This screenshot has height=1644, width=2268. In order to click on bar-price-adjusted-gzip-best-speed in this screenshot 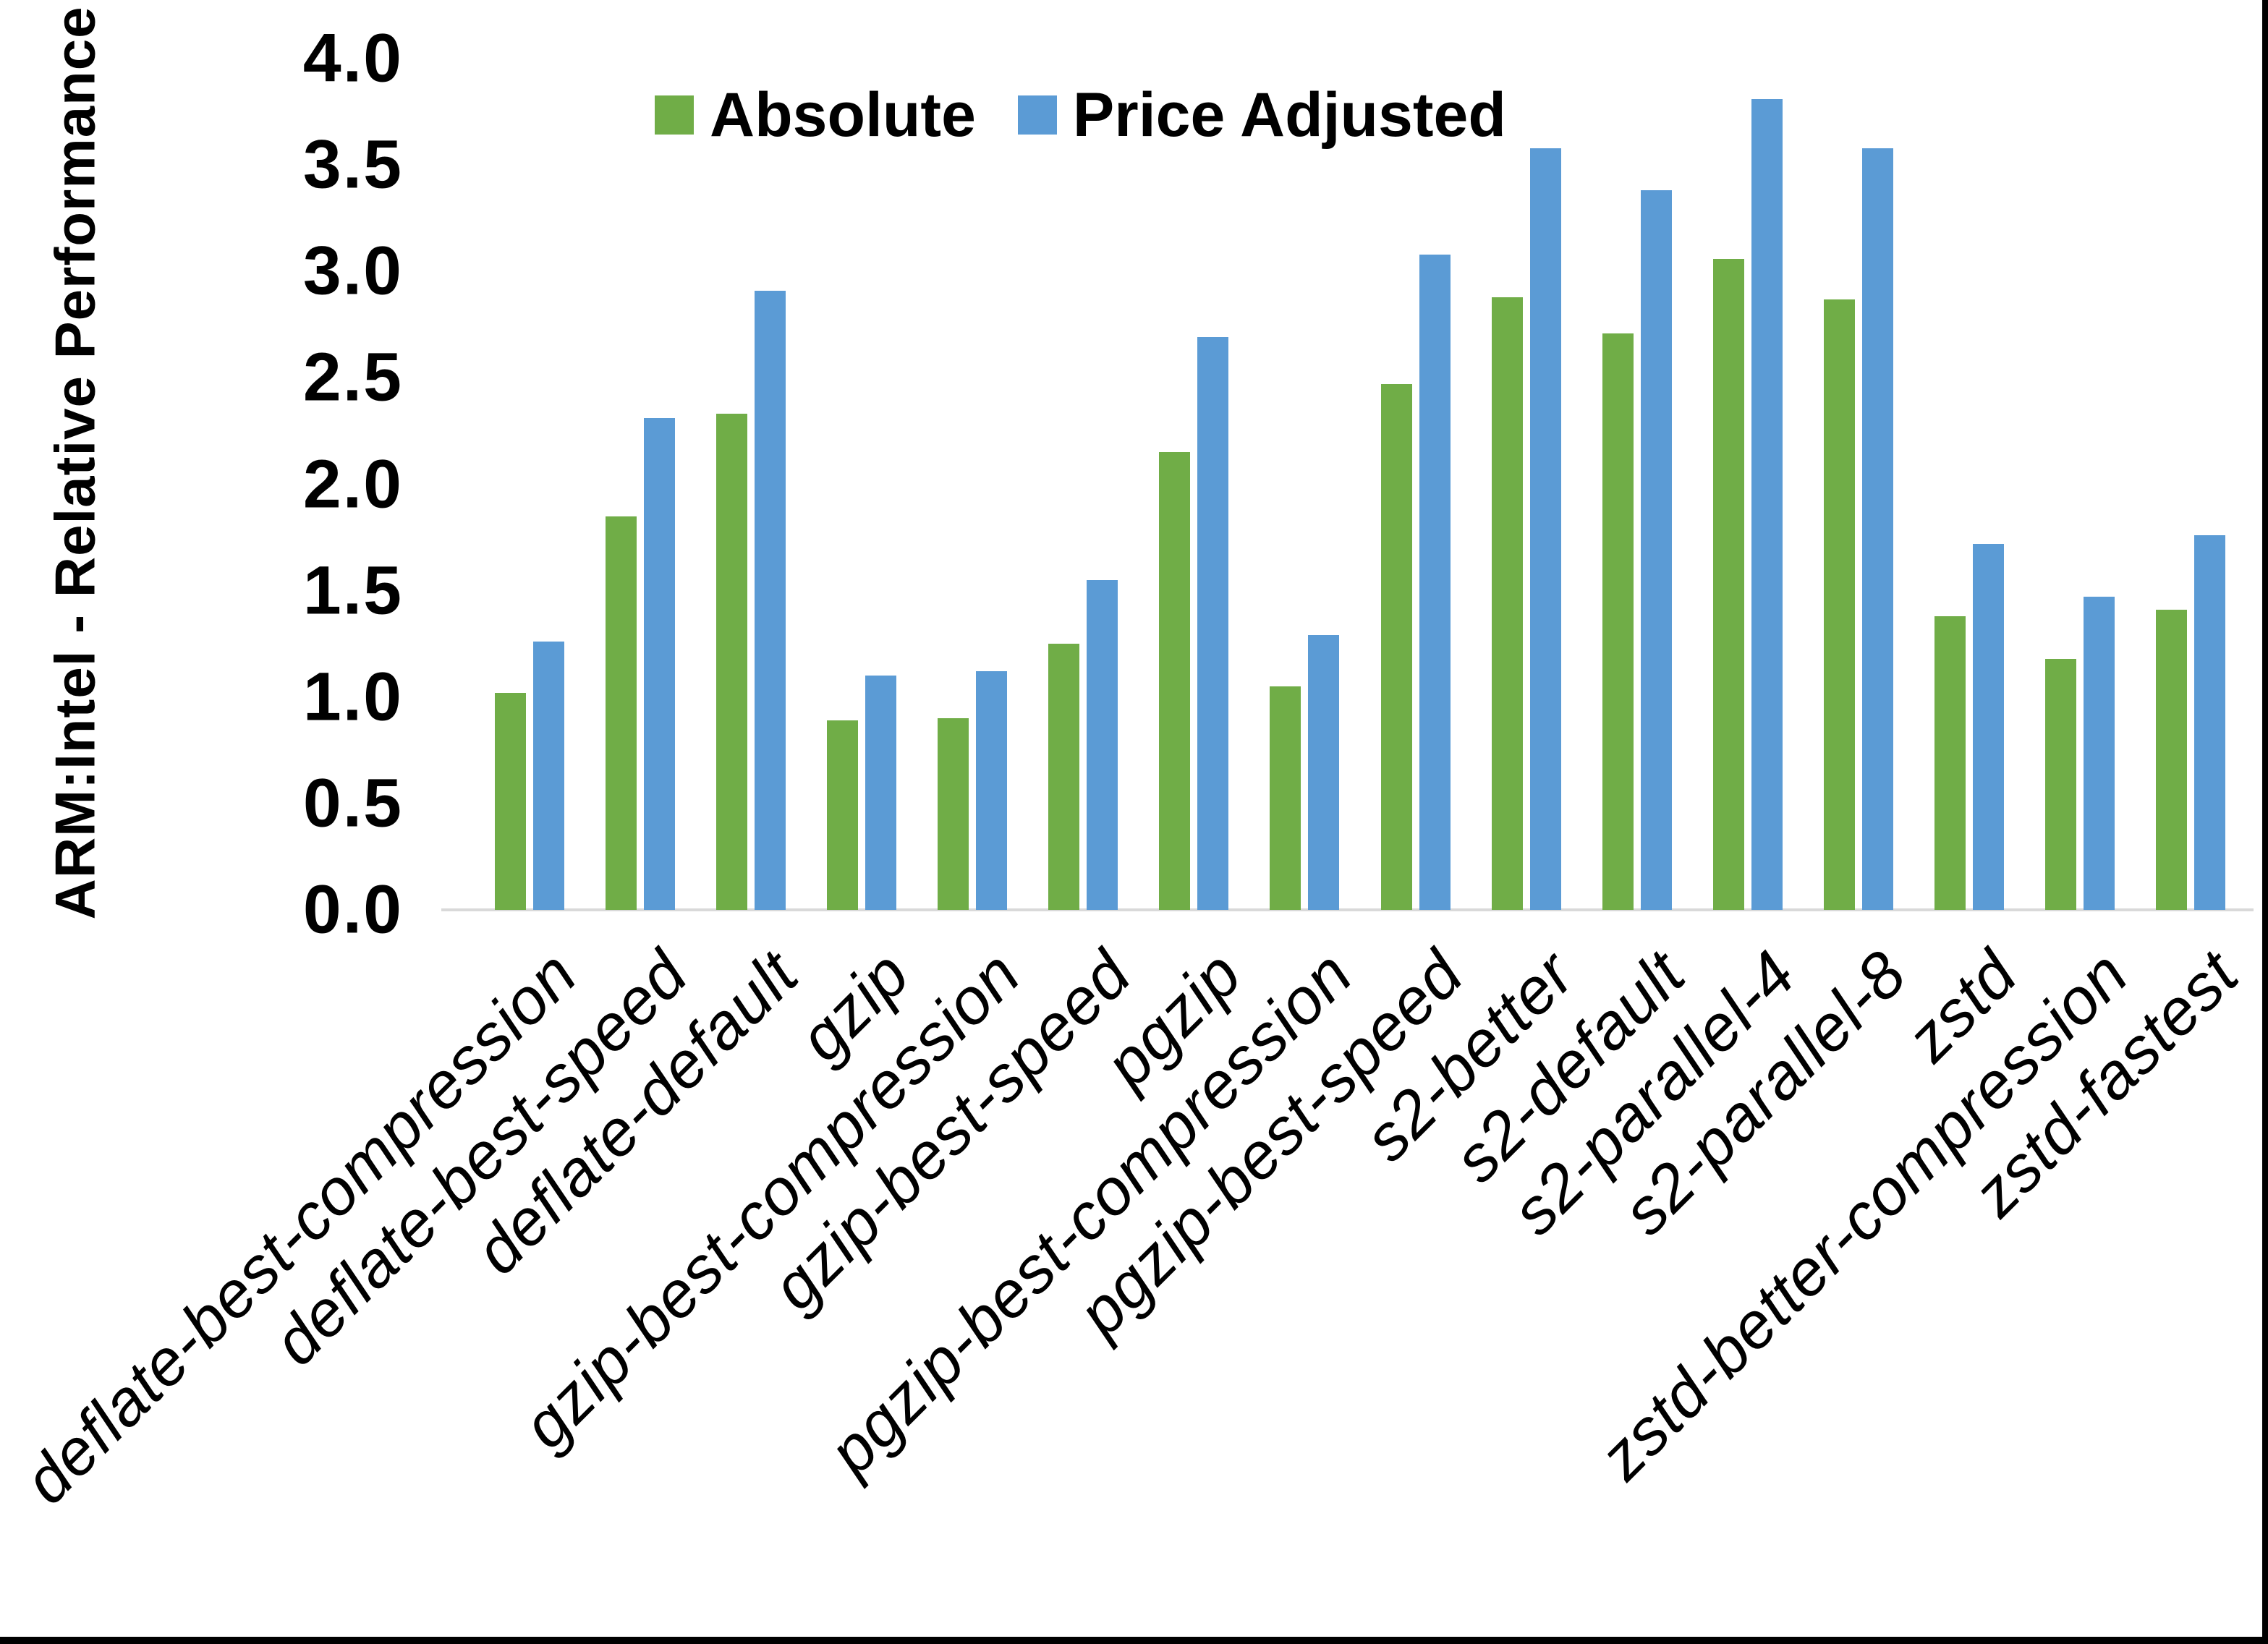, I will do `click(1102, 744)`.